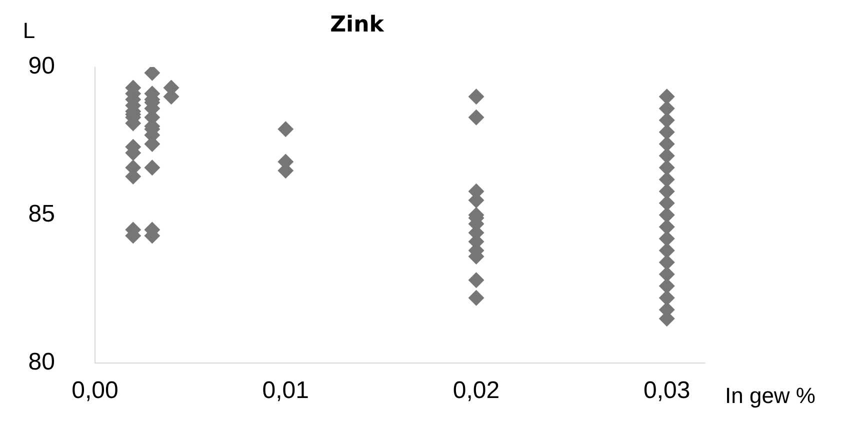 This screenshot has width=855, height=427. Describe the element at coordinates (667, 390) in the screenshot. I see `x-tick-label: 0,03` at that location.